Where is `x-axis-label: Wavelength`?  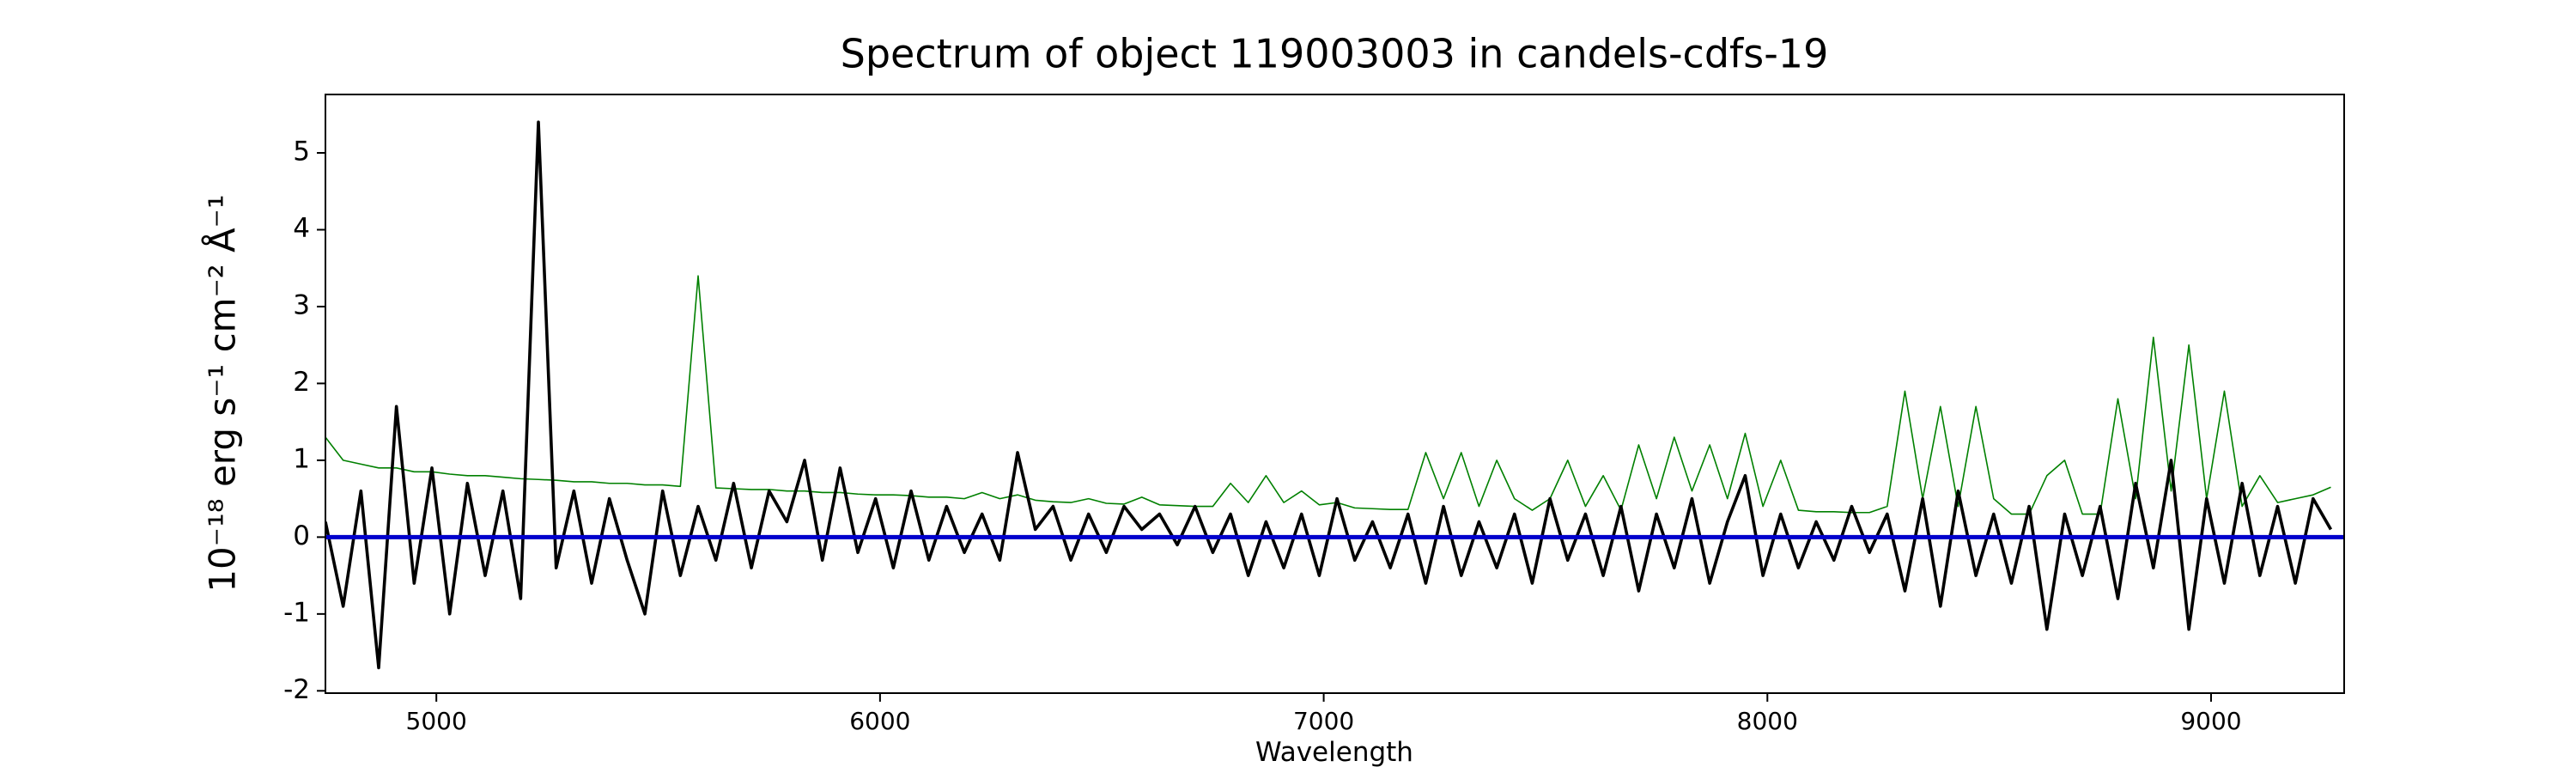 x-axis-label: Wavelength is located at coordinates (1334, 752).